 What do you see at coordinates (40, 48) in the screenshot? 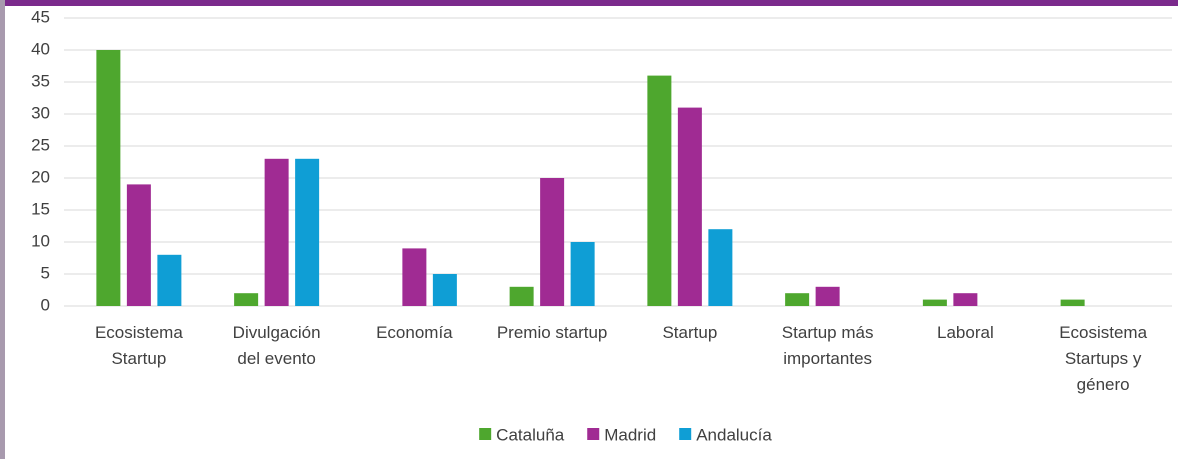
I see `y-tick-label: 40` at bounding box center [40, 48].